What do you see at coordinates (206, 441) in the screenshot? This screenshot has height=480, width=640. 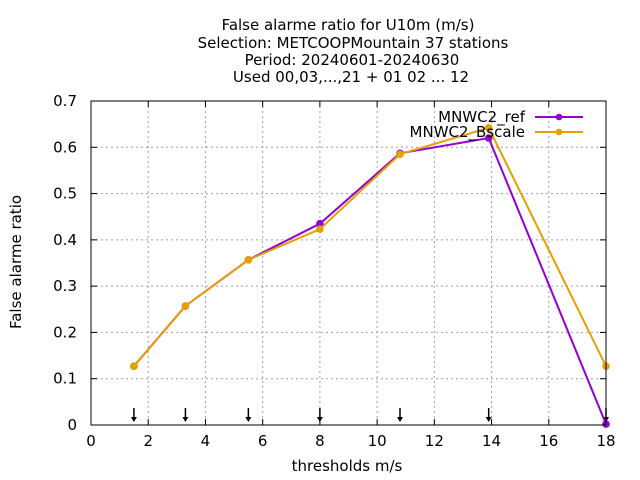 I see `x-tick-label: 4` at bounding box center [206, 441].